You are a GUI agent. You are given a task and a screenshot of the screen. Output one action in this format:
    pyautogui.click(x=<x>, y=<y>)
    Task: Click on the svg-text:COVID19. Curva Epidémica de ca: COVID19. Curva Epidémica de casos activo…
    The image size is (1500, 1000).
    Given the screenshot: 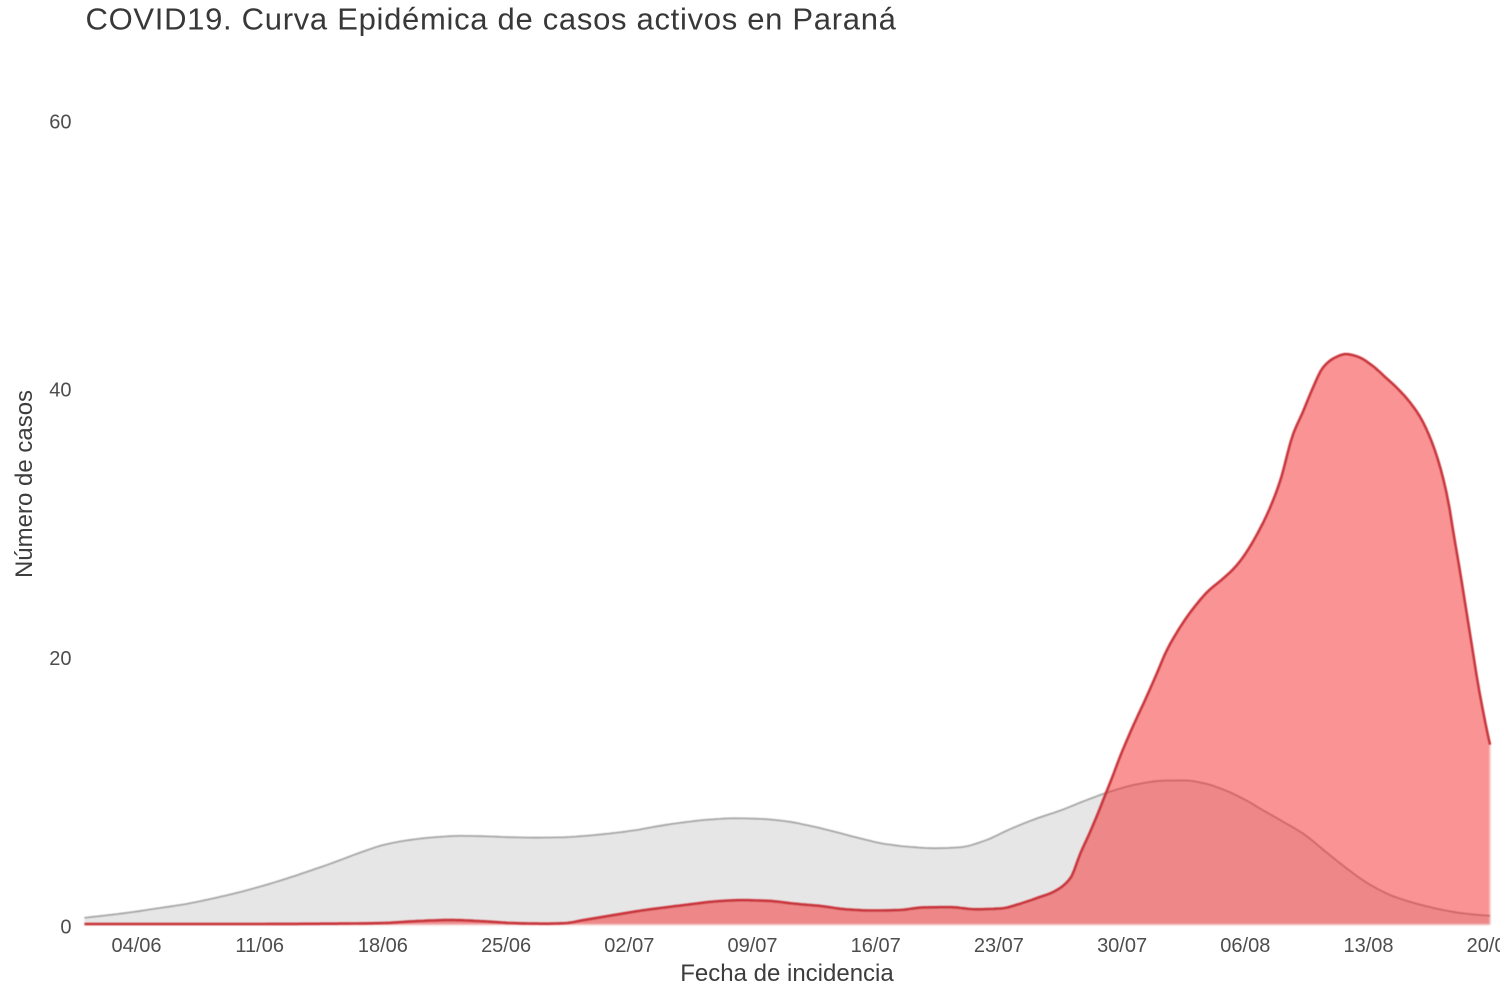 What is the action you would take?
    pyautogui.click(x=491, y=19)
    